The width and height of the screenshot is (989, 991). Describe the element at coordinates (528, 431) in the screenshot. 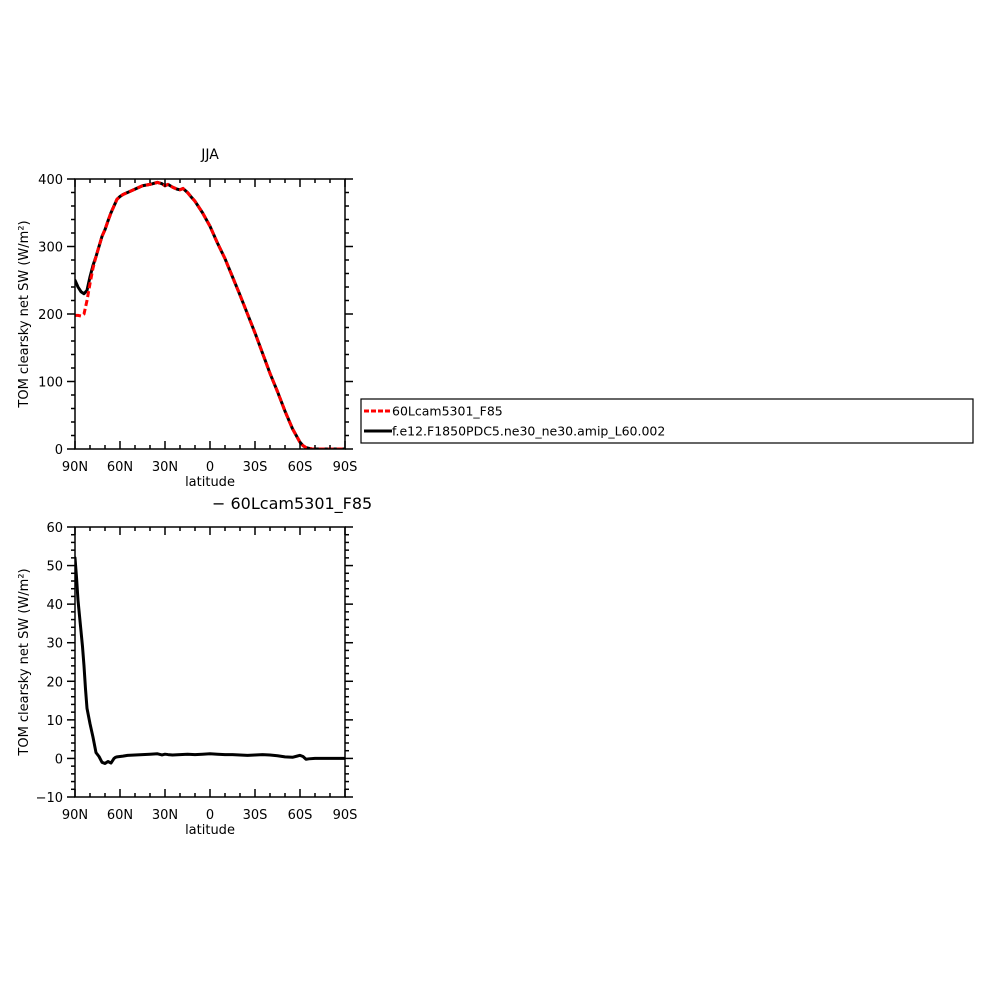

I see `legend-entry-2: f.e12.F1850PDC5.ne30_ne30.amip_L60.002` at that location.